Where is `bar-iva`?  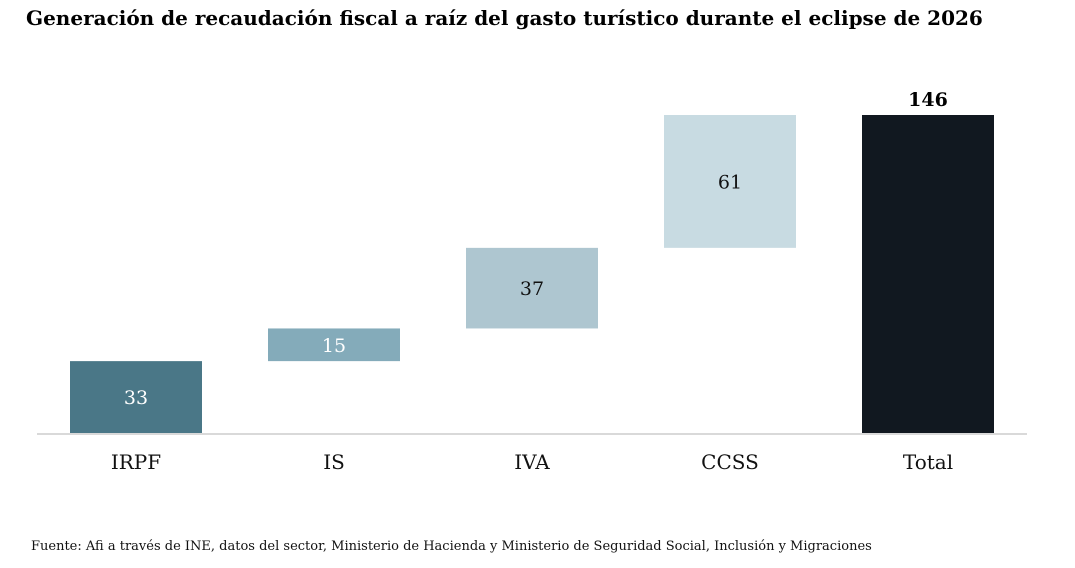 bar-iva is located at coordinates (532, 288).